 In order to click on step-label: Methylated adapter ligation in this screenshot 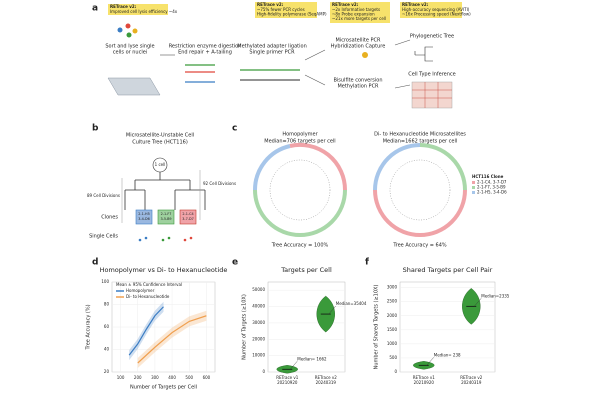, I will do `click(271, 47)`.